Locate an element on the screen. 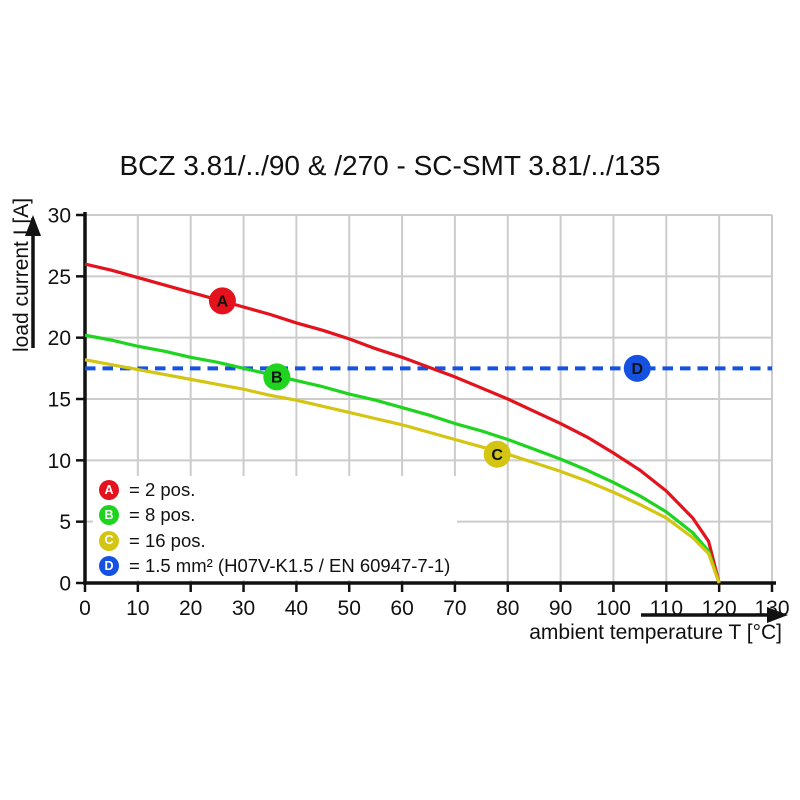 This screenshot has height=800, width=800. x-tick-label: 90 is located at coordinates (560, 608).